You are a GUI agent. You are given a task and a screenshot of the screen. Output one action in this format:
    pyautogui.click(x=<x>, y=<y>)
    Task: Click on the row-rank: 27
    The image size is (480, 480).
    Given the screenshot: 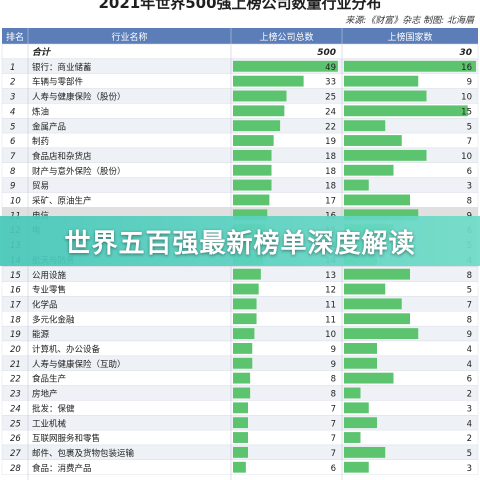 What is the action you would take?
    pyautogui.click(x=15, y=454)
    